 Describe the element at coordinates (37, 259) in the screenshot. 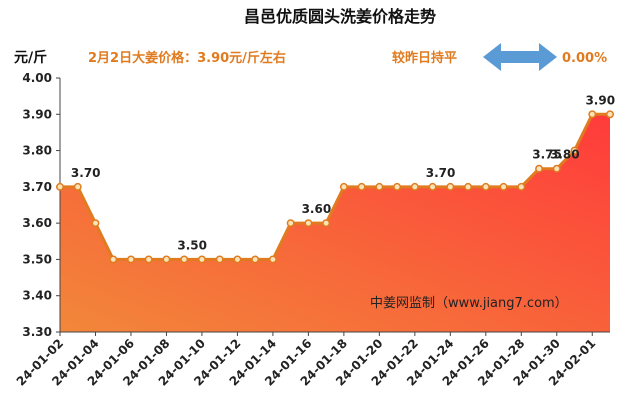

I see `y-tick-label: 3.50` at that location.